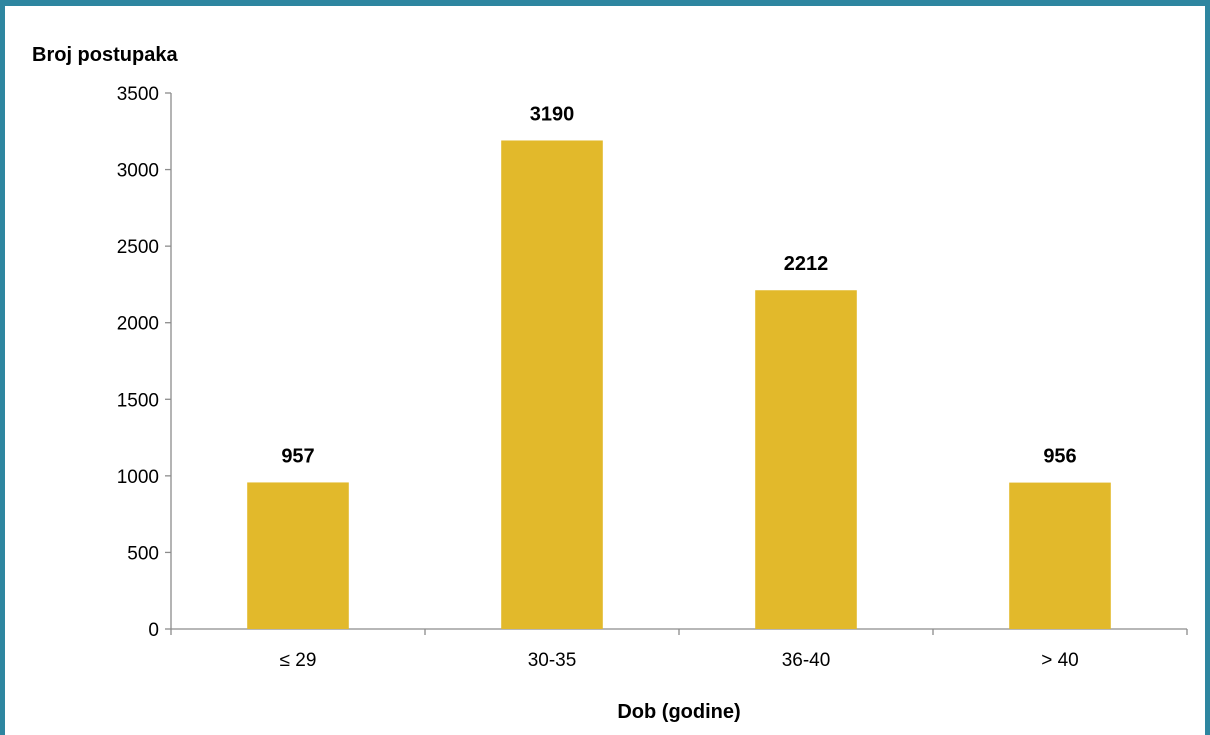 This screenshot has height=735, width=1210. What do you see at coordinates (298, 660) in the screenshot?
I see `x-tick-label: ≤ 29` at bounding box center [298, 660].